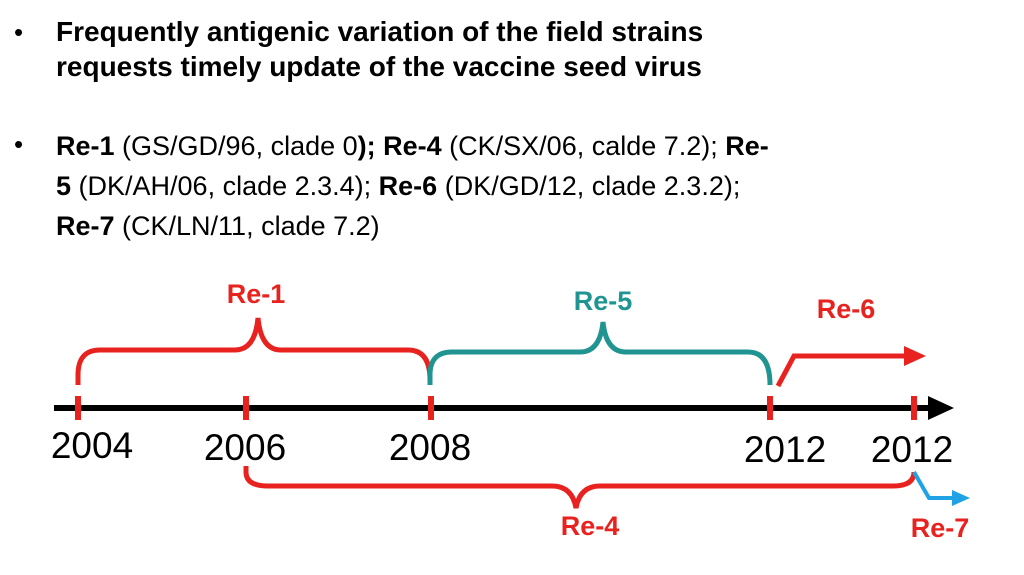 This screenshot has height=575, width=1024. I want to click on re1-label: Re-1, so click(256, 294).